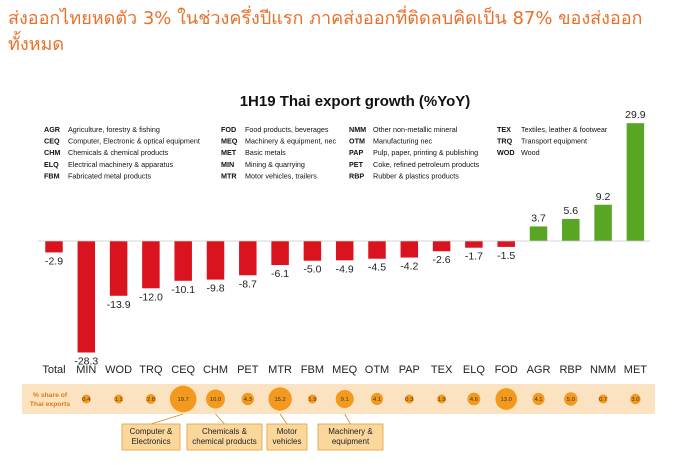  Describe the element at coordinates (114, 129) in the screenshot. I see `legend-desc-agr: Agriculture, forestry & fishing` at that location.